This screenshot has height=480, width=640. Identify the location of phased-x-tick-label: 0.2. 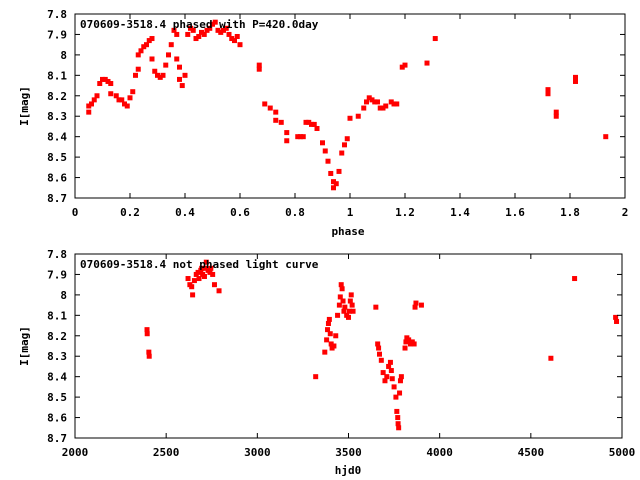
(130, 212).